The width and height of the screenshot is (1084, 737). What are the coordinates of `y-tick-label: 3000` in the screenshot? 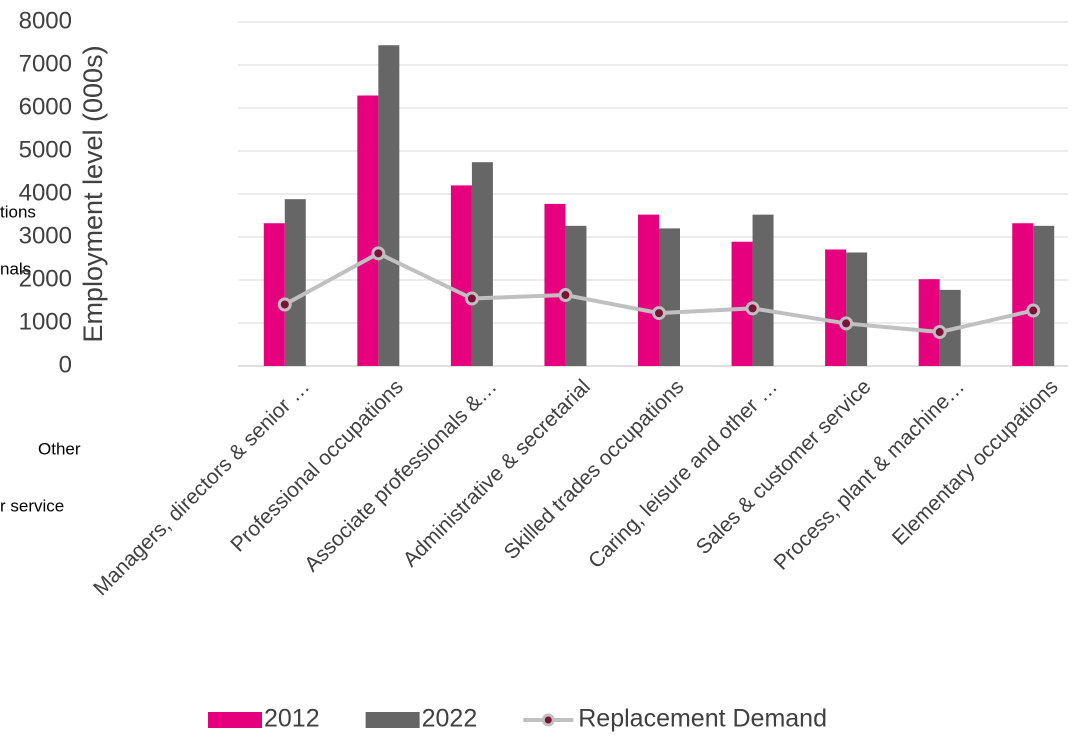 It's located at (45, 235).